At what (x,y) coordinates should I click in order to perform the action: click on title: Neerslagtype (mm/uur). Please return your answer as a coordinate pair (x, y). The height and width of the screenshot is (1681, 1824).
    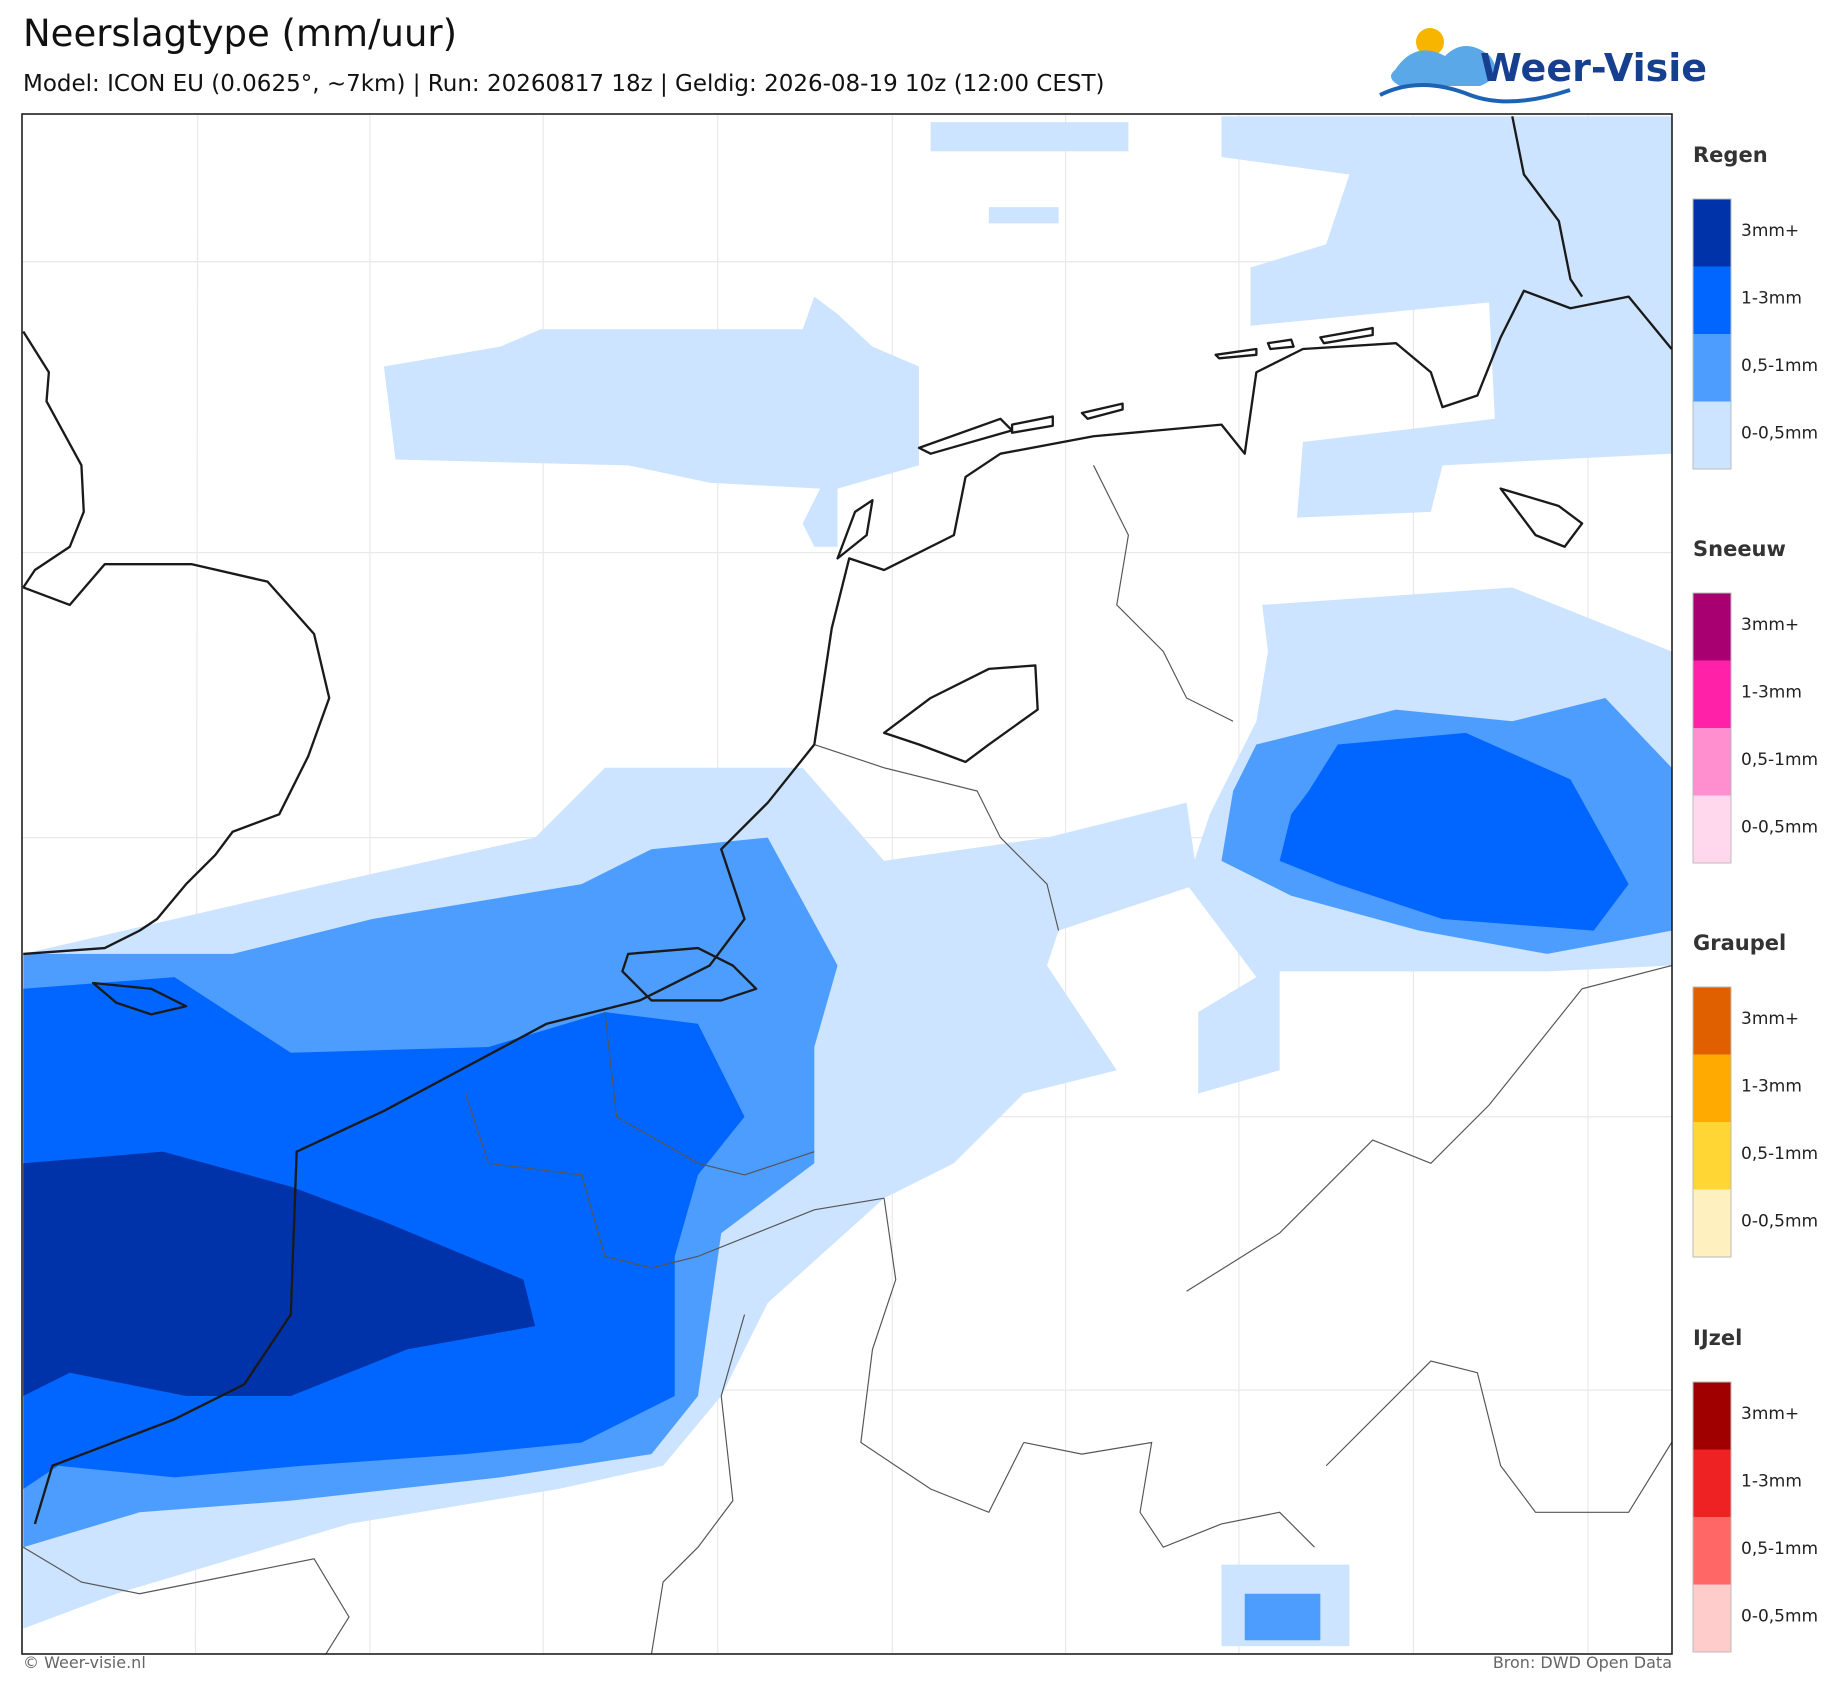
    Looking at the image, I should click on (240, 33).